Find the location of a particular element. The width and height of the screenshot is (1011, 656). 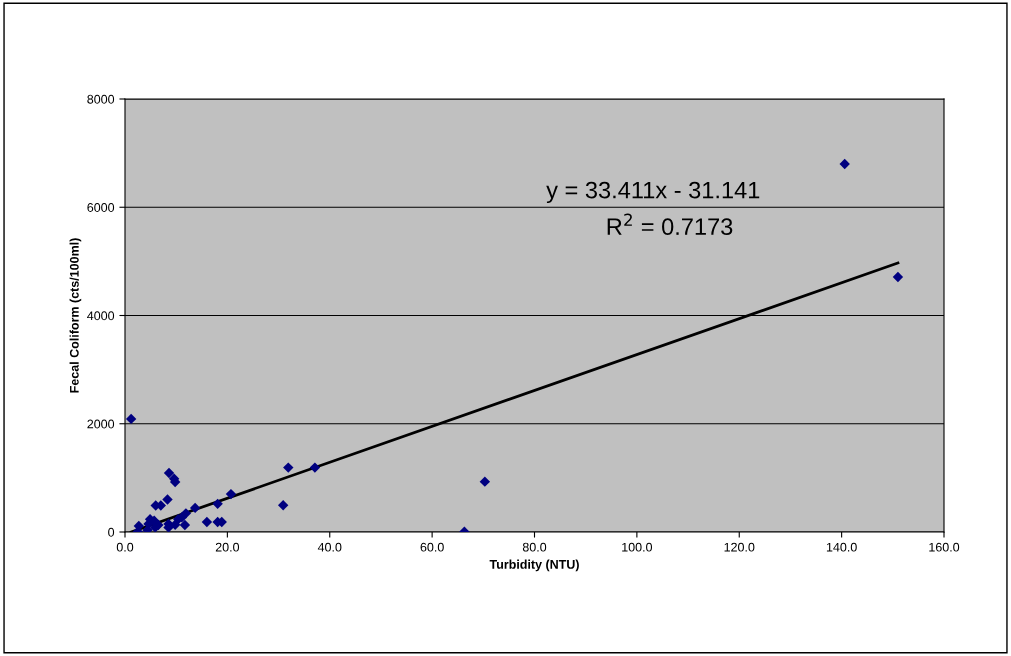

x-tick-label: 60.0 is located at coordinates (432, 547).